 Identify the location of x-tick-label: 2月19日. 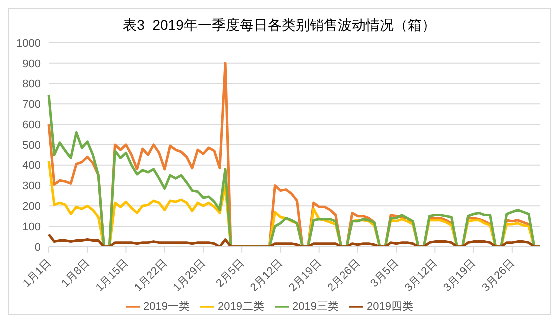
(305, 275).